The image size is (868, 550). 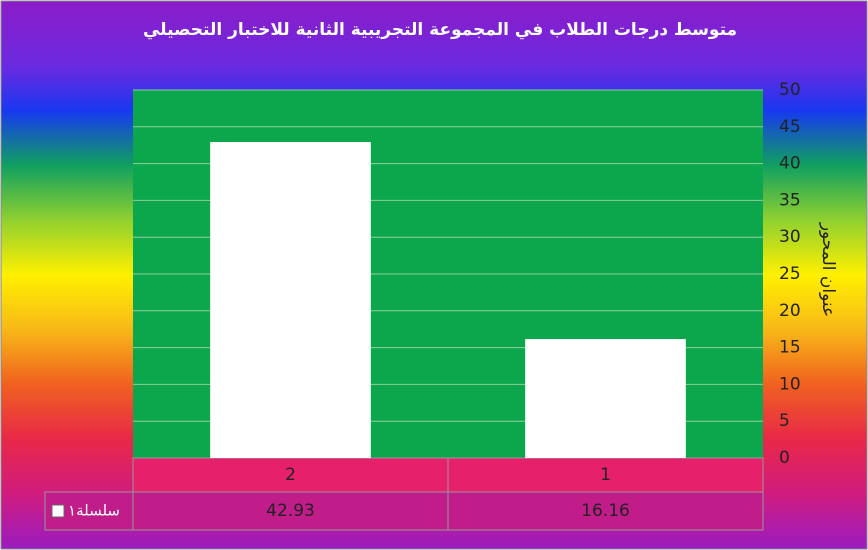 I want to click on y-tick-label: 15, so click(x=790, y=348).